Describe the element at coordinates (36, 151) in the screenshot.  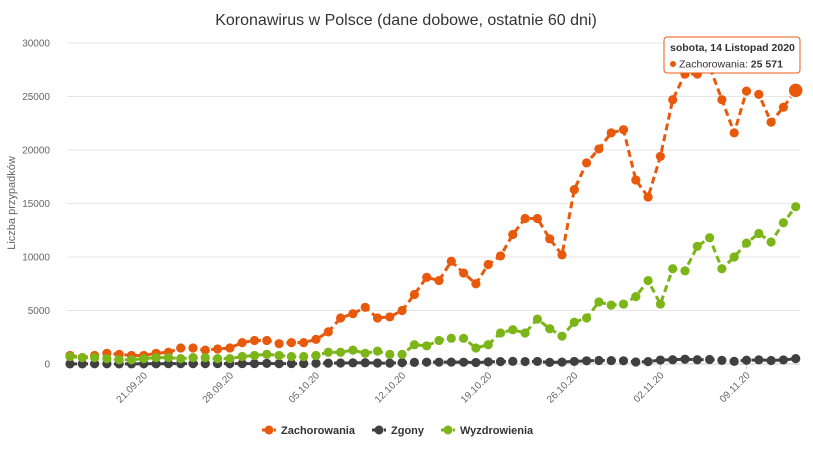
I see `y-tick-label: 20000` at that location.